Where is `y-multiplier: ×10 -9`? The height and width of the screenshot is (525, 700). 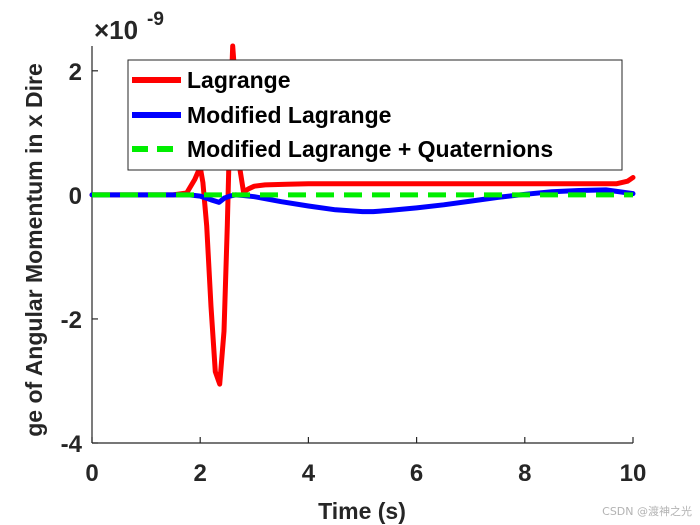
y-multiplier: ×10 -9 is located at coordinates (129, 27).